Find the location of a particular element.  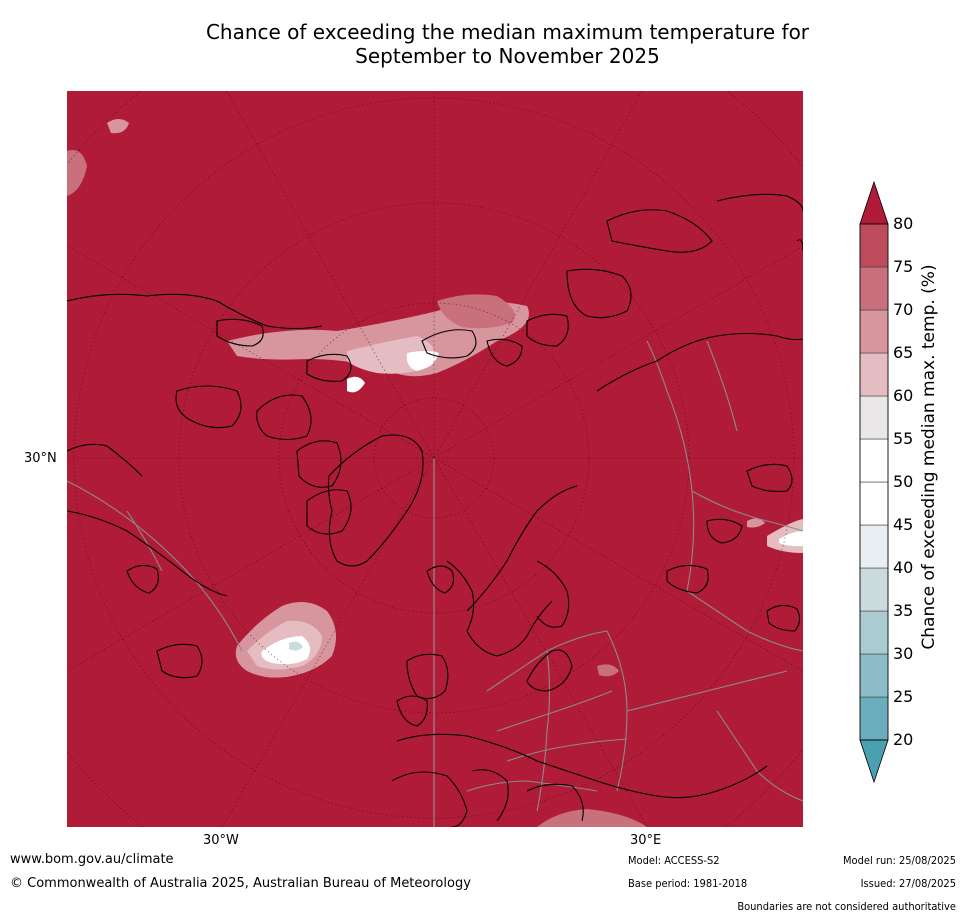

longitude-label-30w: 30°W is located at coordinates (221, 840).